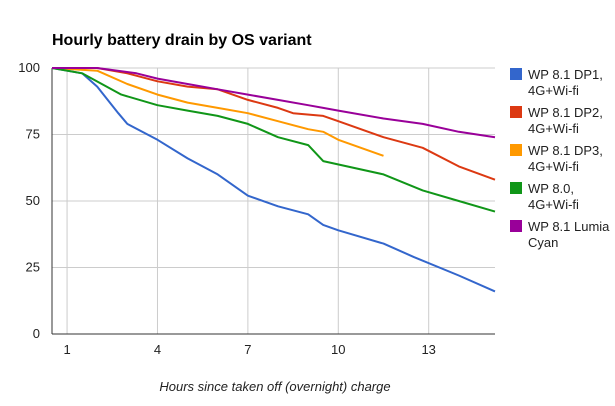 This screenshot has width=615, height=406. I want to click on y-tick-label: 100, so click(29, 67).